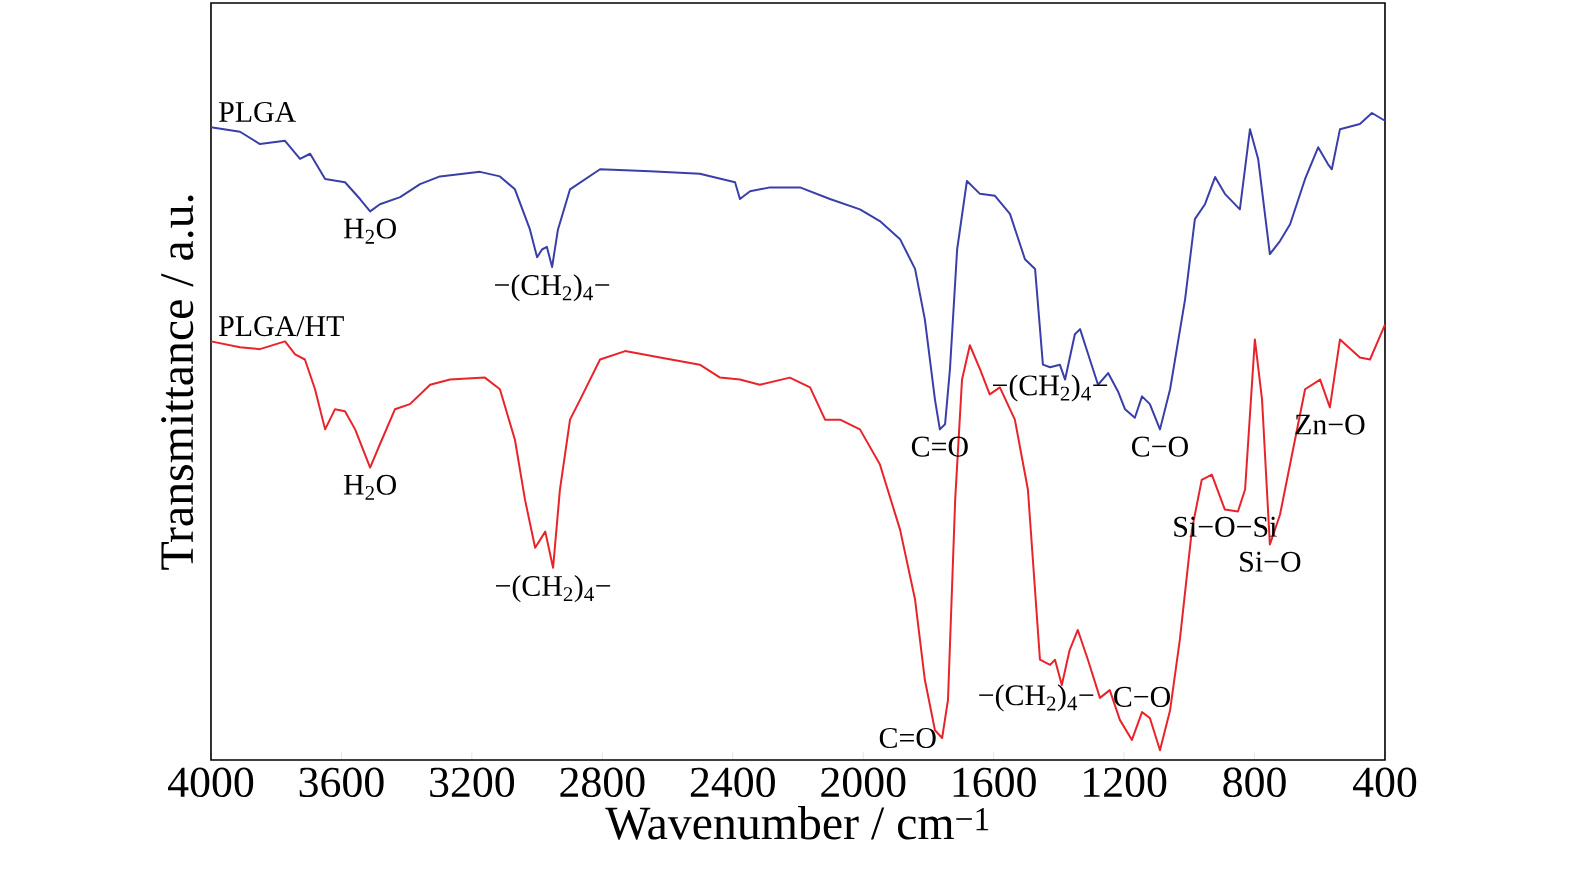 Image resolution: width=1575 pixels, height=893 pixels. Describe the element at coordinates (1125, 782) in the screenshot. I see `x-tick-label: 1200` at that location.